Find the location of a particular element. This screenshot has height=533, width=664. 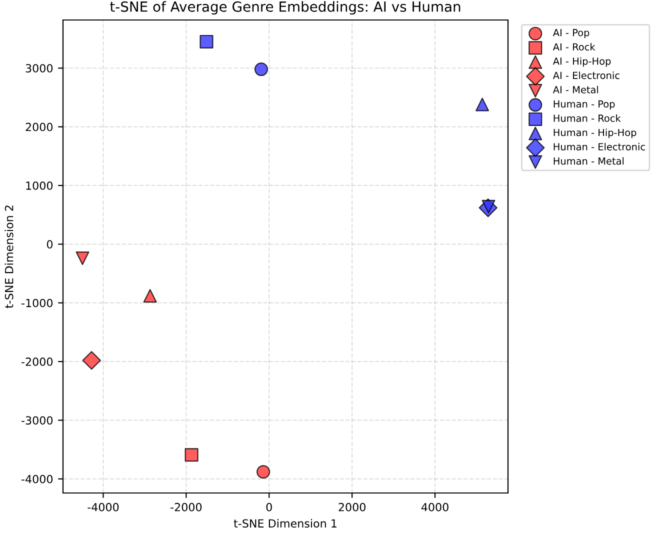

y-tick-label: 1000 is located at coordinates (39, 185).